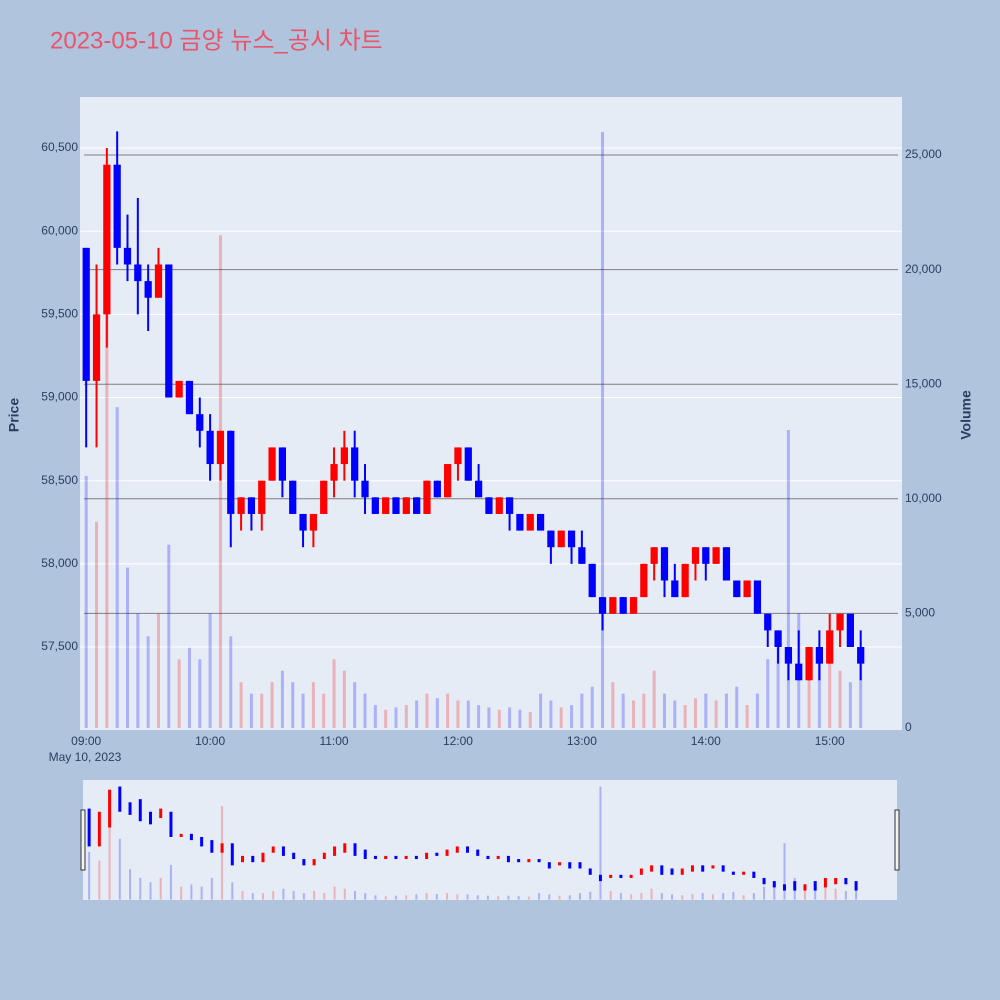  I want to click on y2-tick-label: 25,000, so click(923, 154).